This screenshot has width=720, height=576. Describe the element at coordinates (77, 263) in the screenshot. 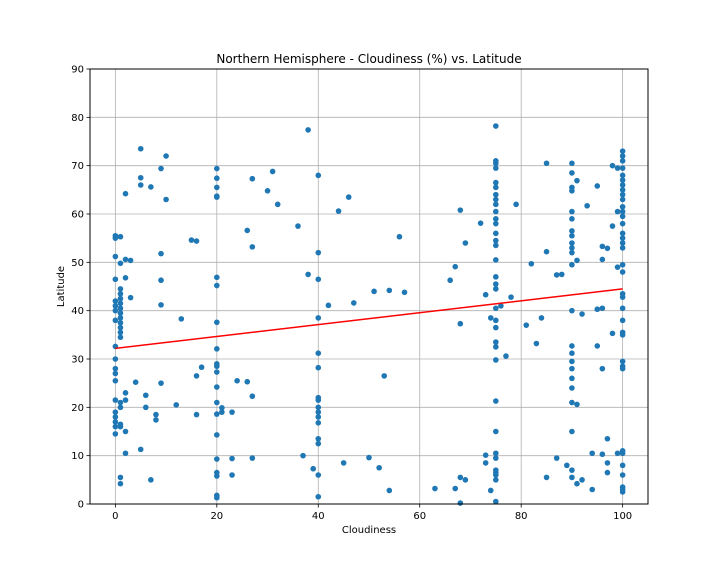

I see `y-tick-label: 50` at that location.